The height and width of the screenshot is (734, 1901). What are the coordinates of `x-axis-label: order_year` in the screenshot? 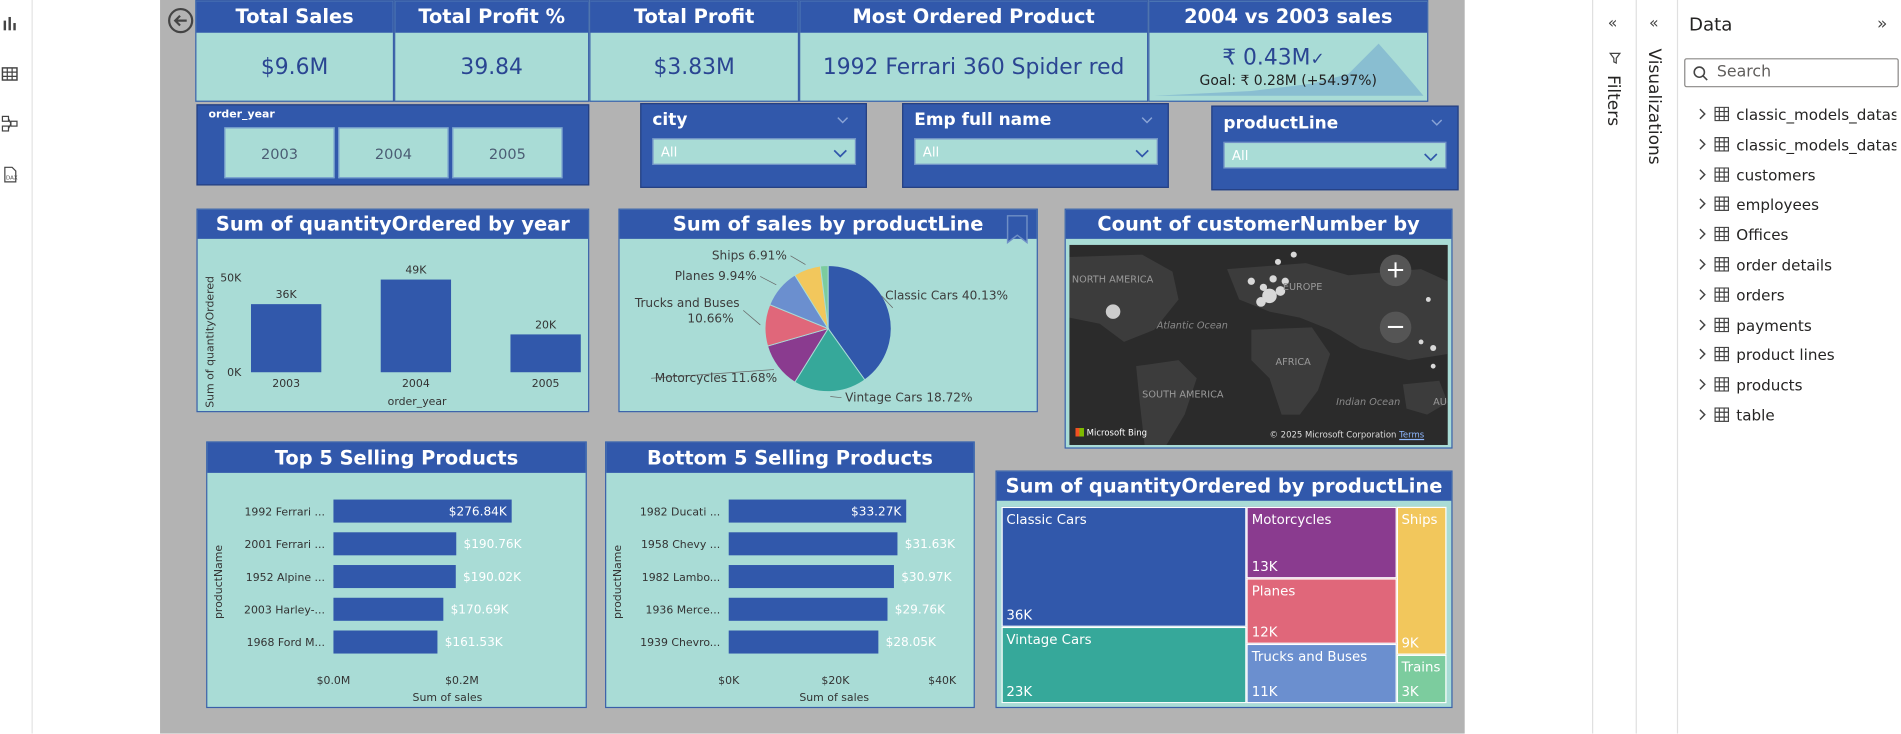 It's located at (417, 401).